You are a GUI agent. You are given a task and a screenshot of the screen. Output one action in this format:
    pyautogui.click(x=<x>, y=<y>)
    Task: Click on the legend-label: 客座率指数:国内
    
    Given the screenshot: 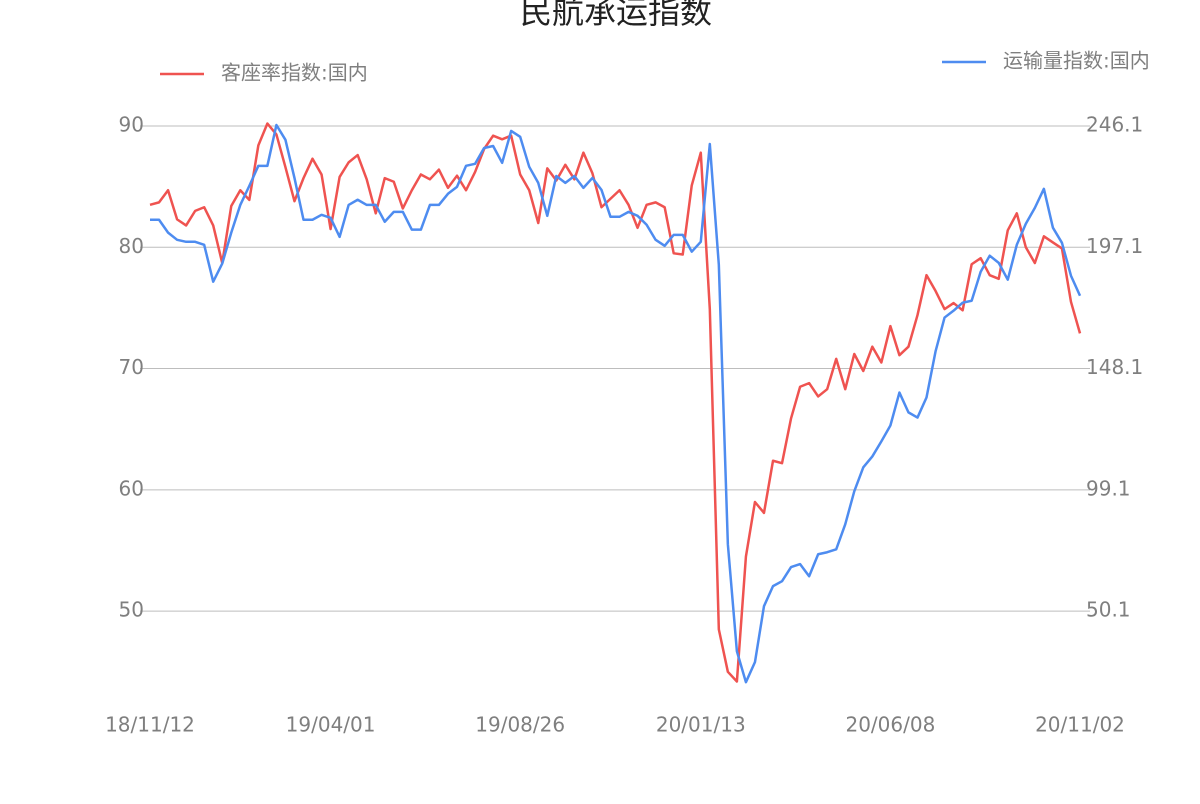 What is the action you would take?
    pyautogui.click(x=294, y=73)
    